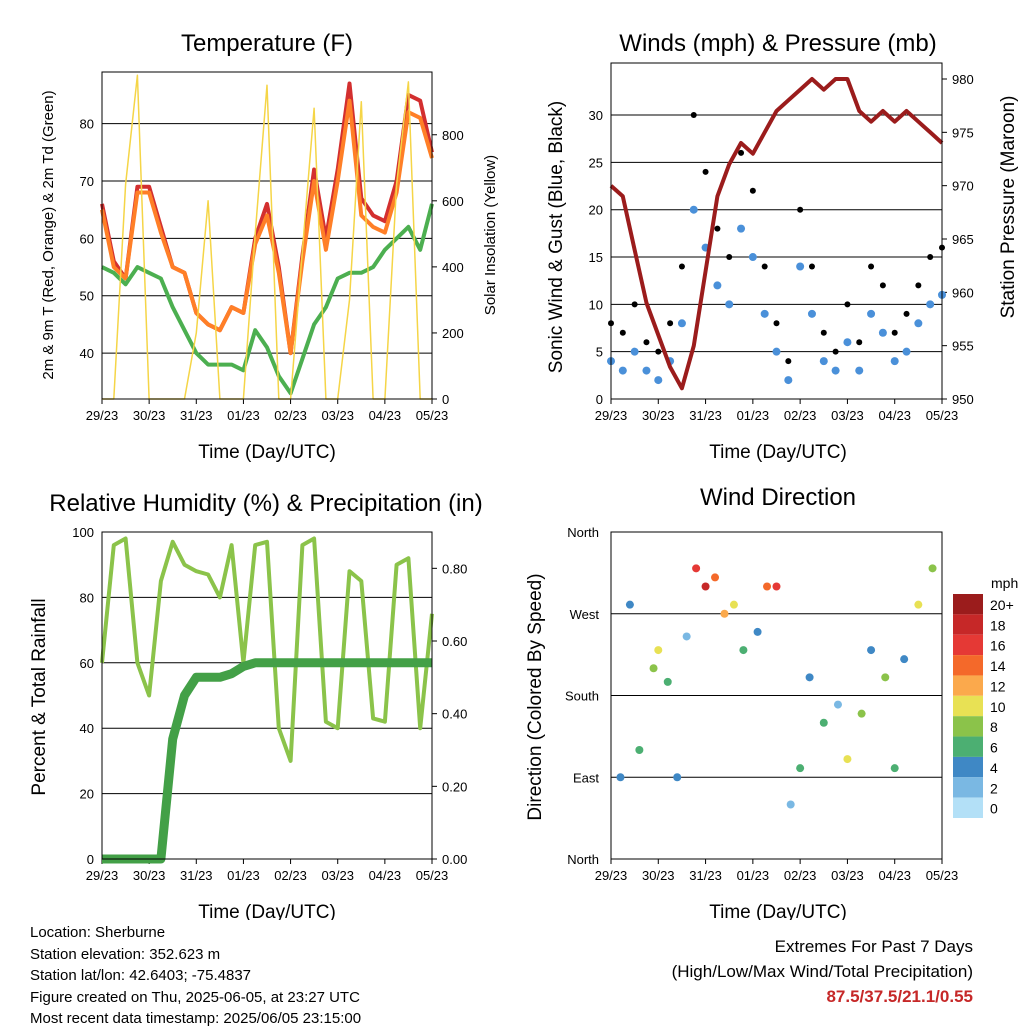 The height and width of the screenshot is (1030, 1024). I want to click on y-tick-label: 100, so click(83, 532).